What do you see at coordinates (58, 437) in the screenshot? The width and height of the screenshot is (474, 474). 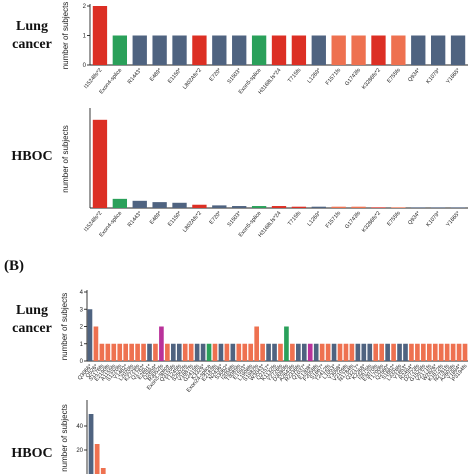 I see `panel-b-hboc-chart: HBOC number of subjects 20 40` at bounding box center [58, 437].